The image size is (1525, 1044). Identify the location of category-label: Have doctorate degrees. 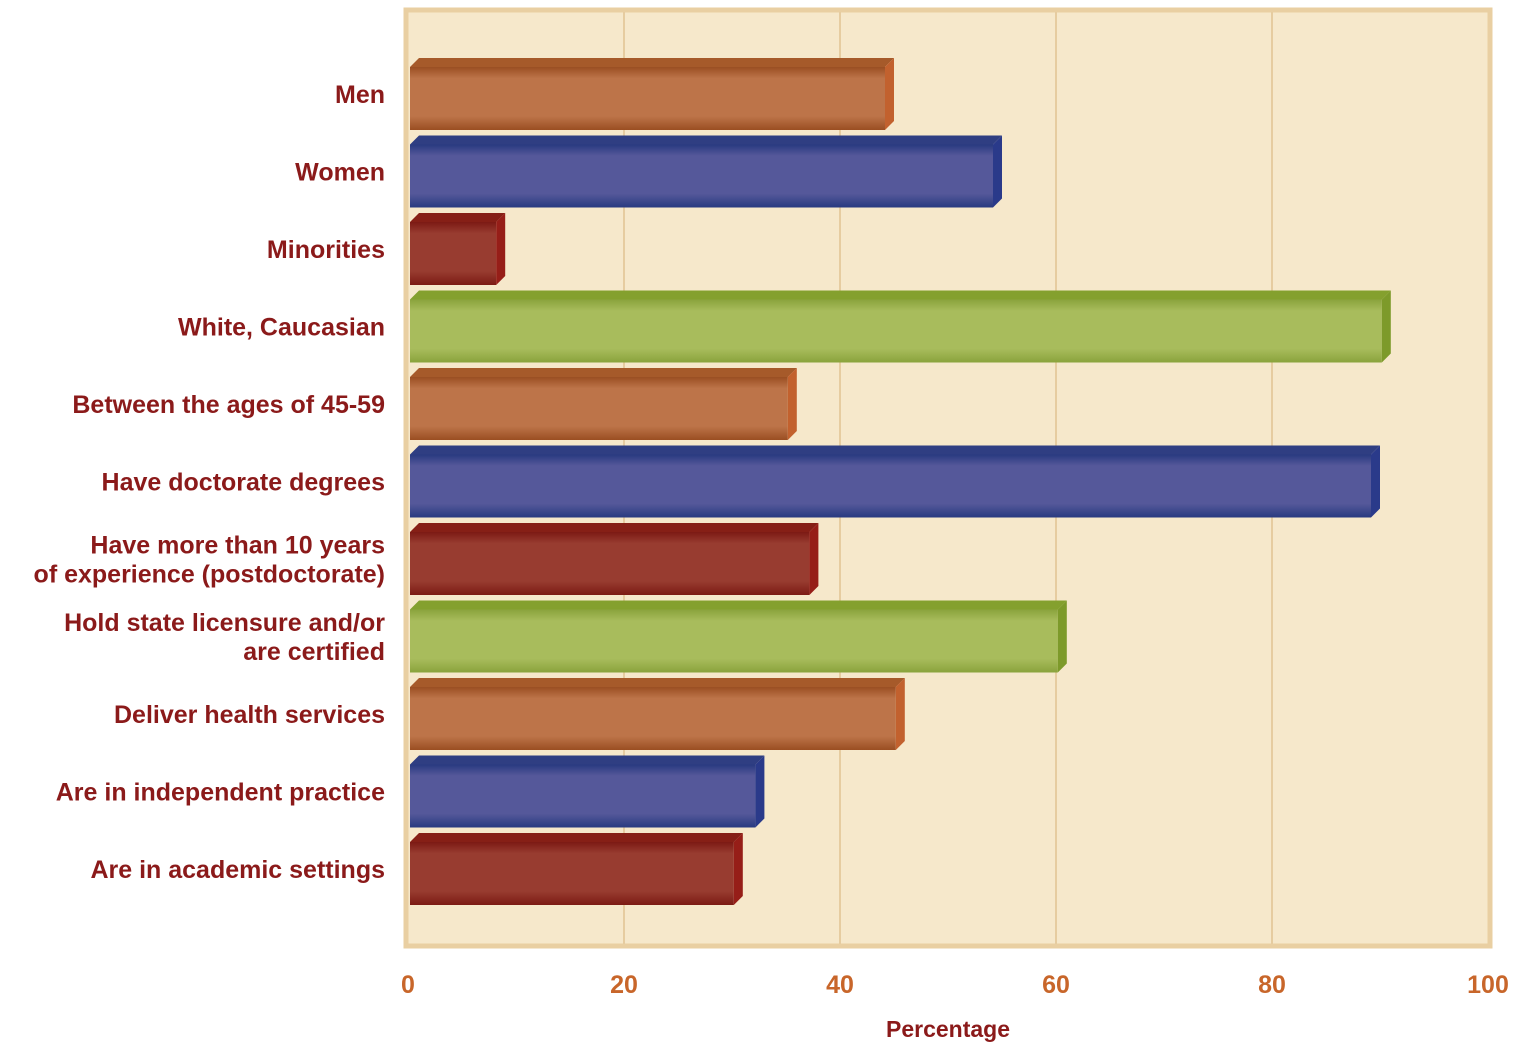
(243, 483).